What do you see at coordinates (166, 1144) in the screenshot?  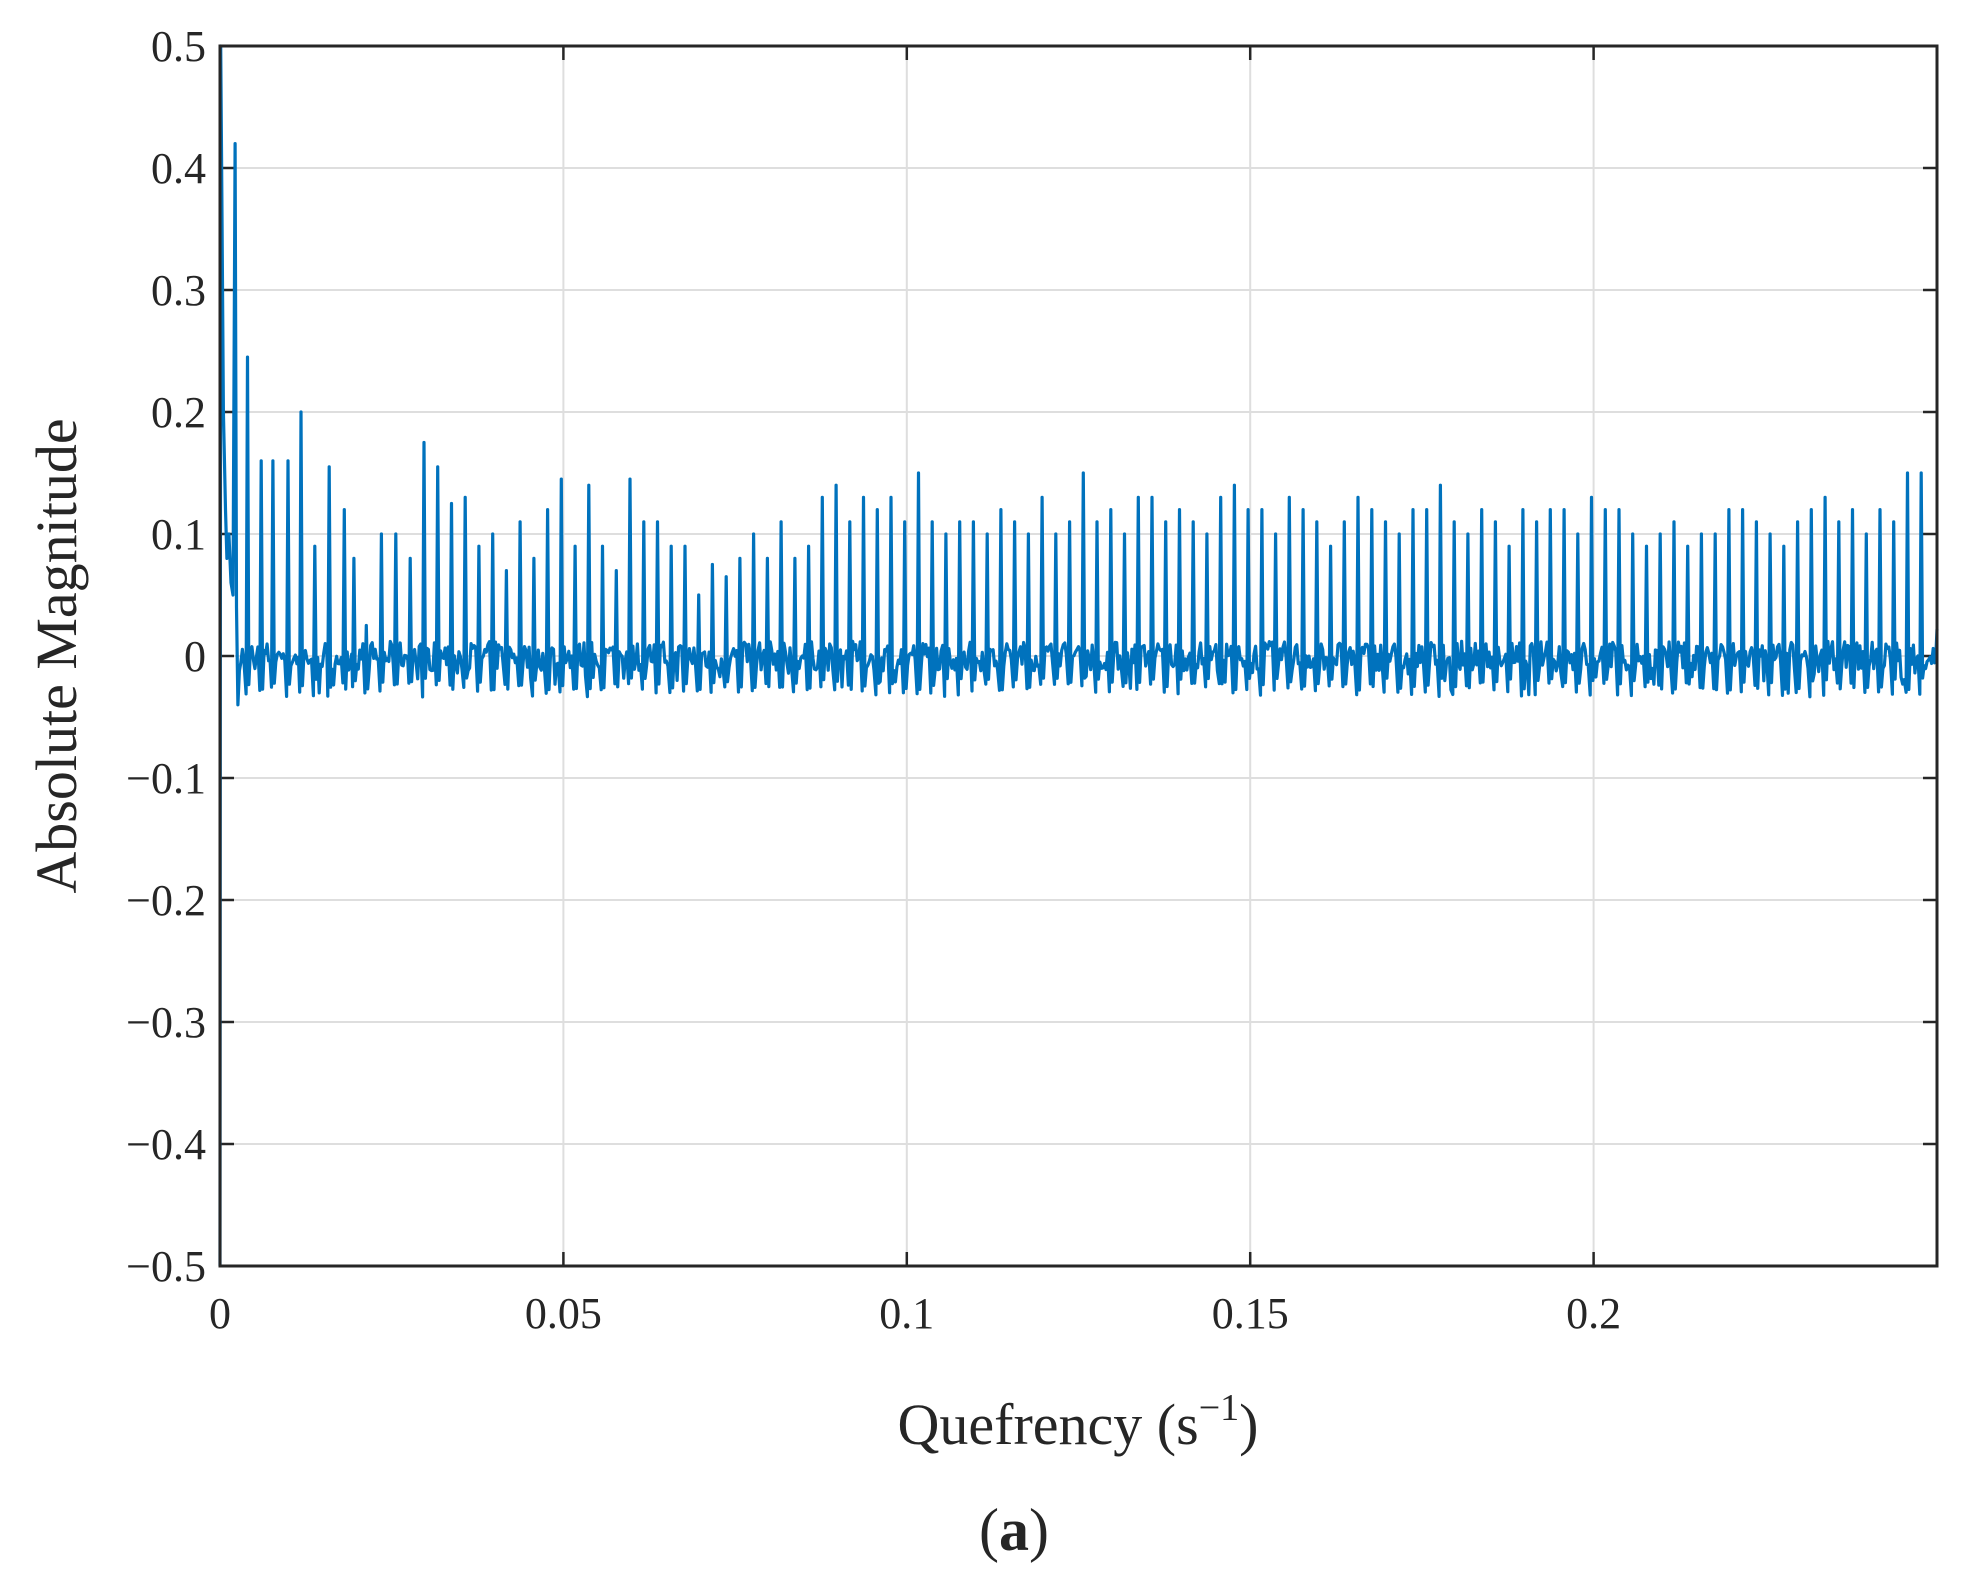 I see `y-tick-label: −0.4` at bounding box center [166, 1144].